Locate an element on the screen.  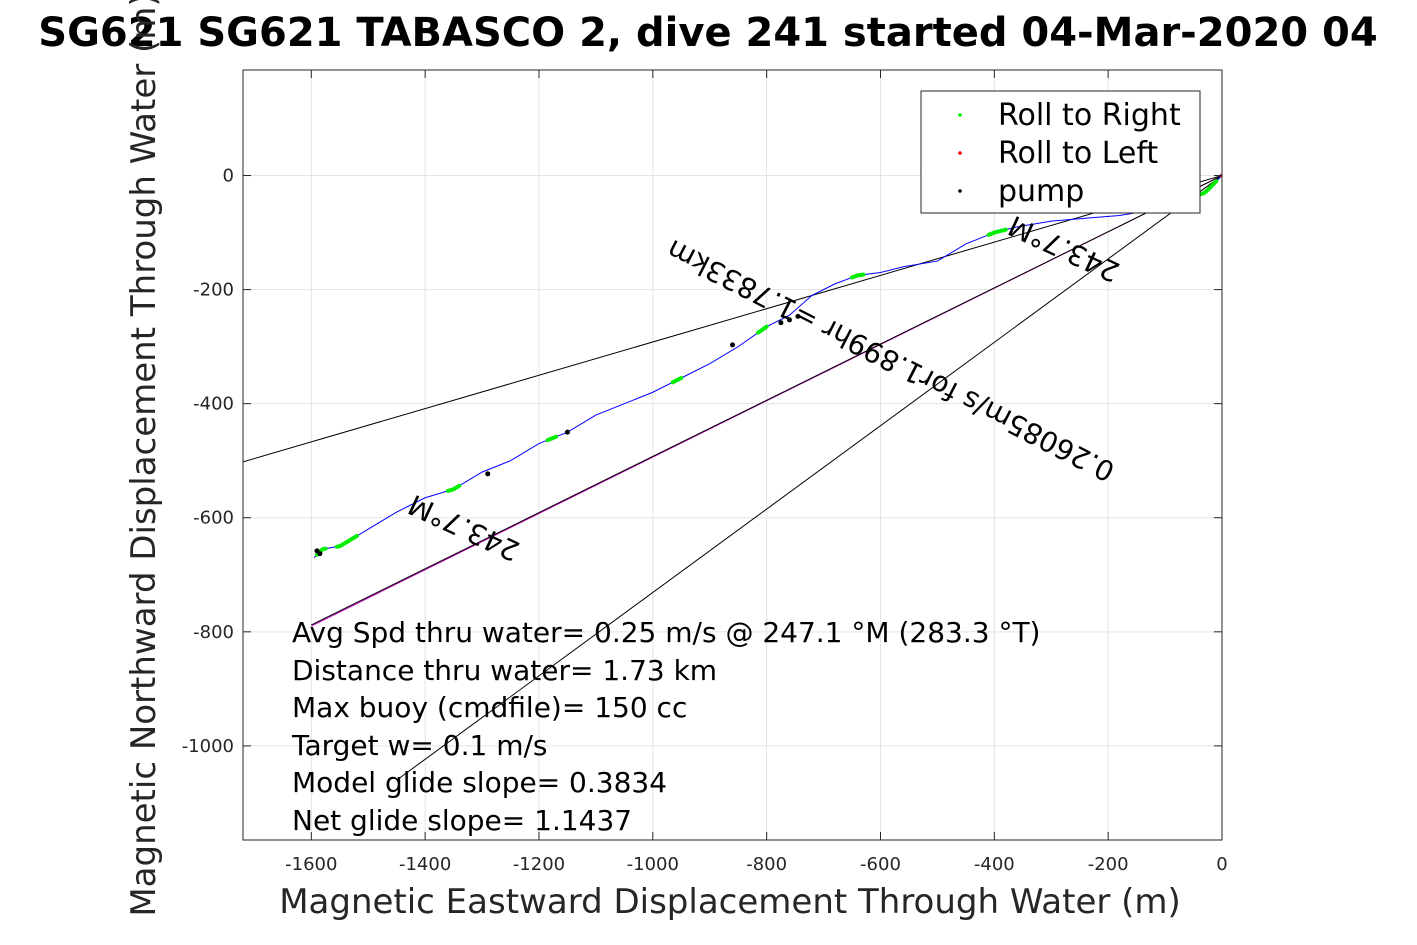
x-tick-label: -800 is located at coordinates (766, 864).